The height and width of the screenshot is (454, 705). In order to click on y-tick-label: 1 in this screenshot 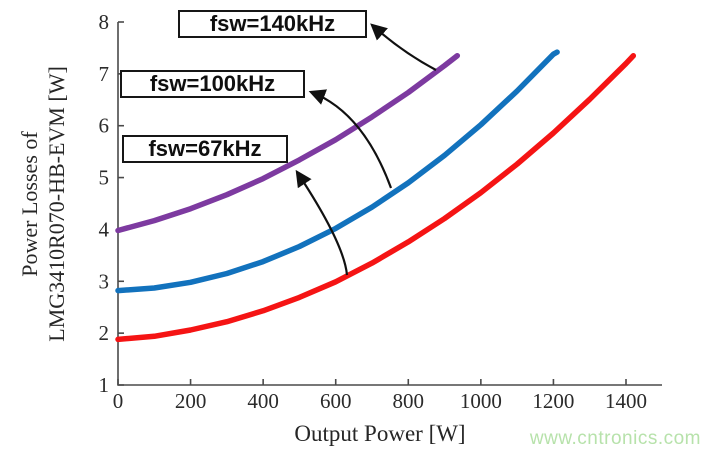, I will do `click(104, 385)`.